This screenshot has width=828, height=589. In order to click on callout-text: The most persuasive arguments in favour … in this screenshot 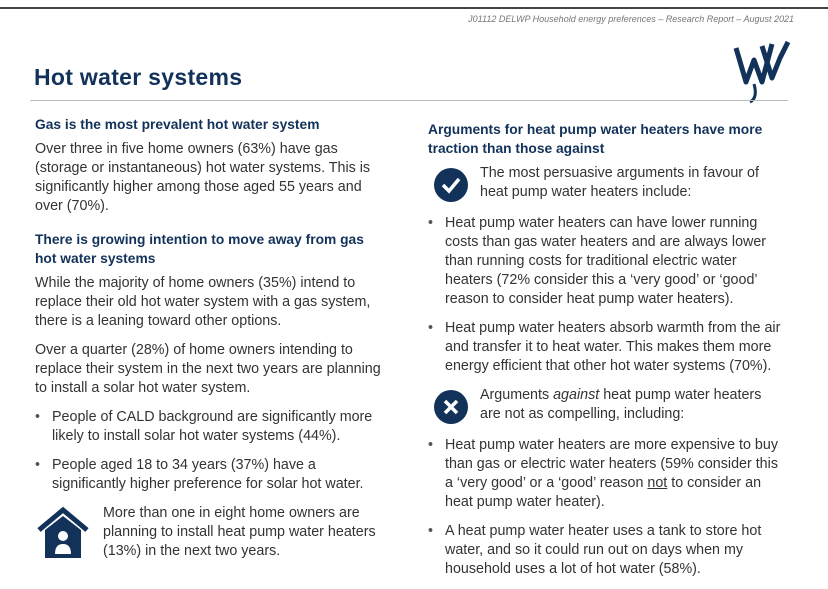, I will do `click(619, 182)`.